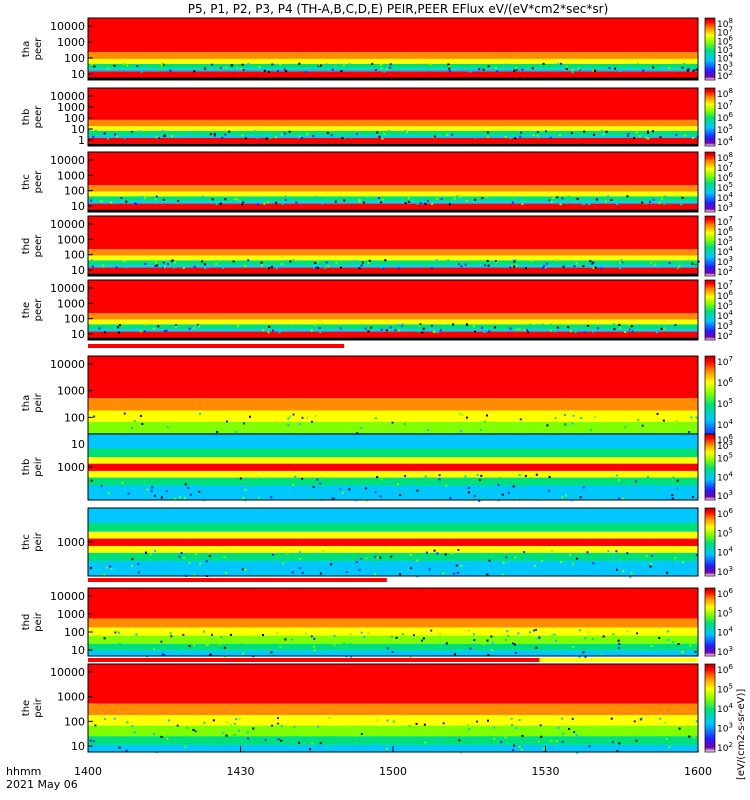 The width and height of the screenshot is (750, 800). What do you see at coordinates (67, 364) in the screenshot?
I see `y-tick-label: 10000` at bounding box center [67, 364].